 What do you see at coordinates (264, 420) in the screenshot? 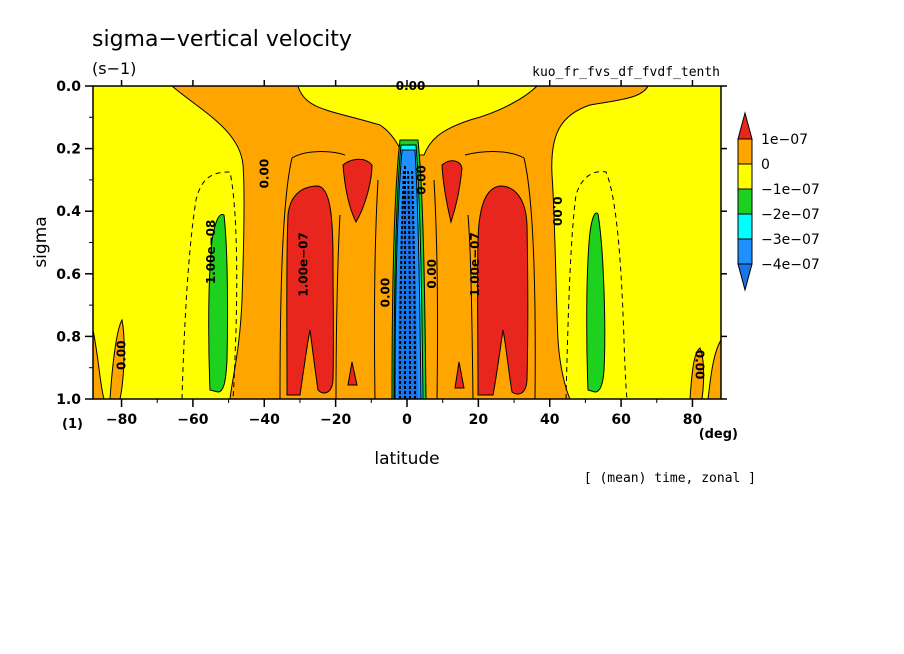
I see `x-tick-label: −40` at bounding box center [264, 420].